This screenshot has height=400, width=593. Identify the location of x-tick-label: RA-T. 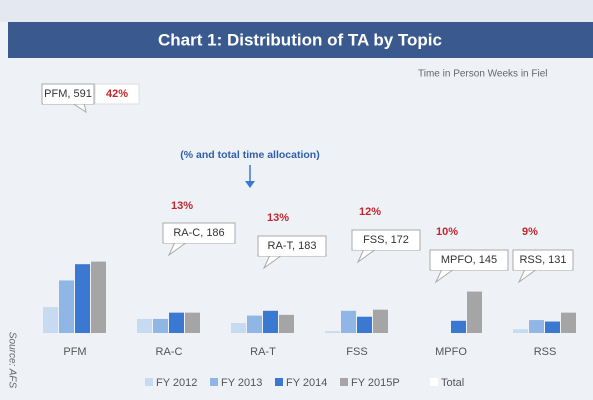
(263, 352).